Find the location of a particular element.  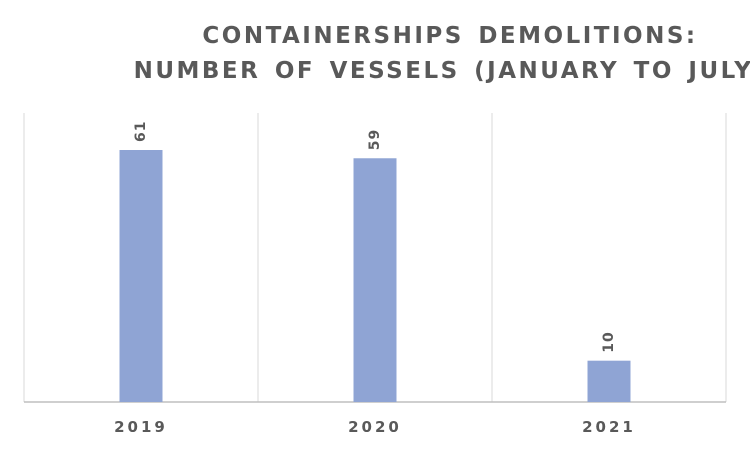

chart-title-line-2: NUMBER OF VESSELS (JANUARY TO JULY) is located at coordinates (441, 71).